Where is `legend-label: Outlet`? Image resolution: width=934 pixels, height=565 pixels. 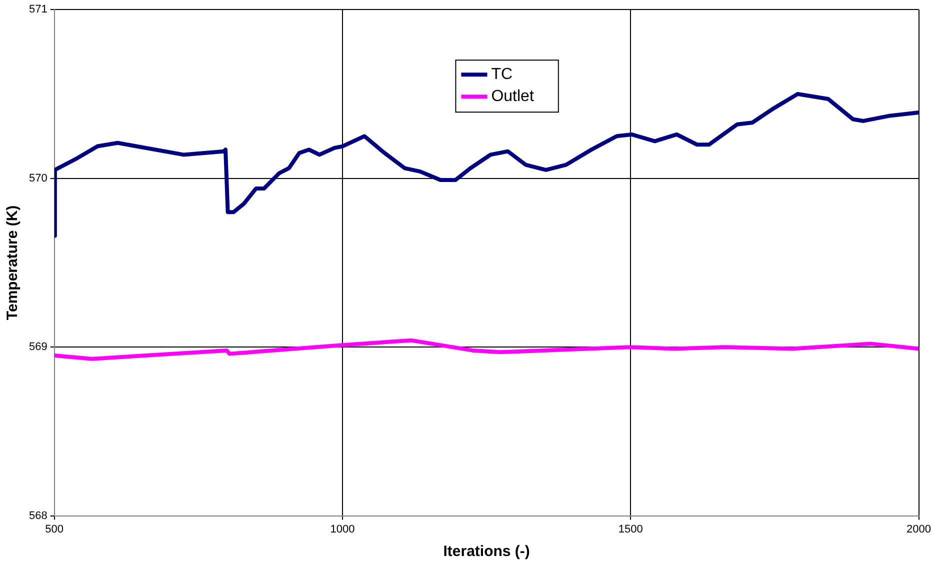
legend-label: Outlet is located at coordinates (512, 97).